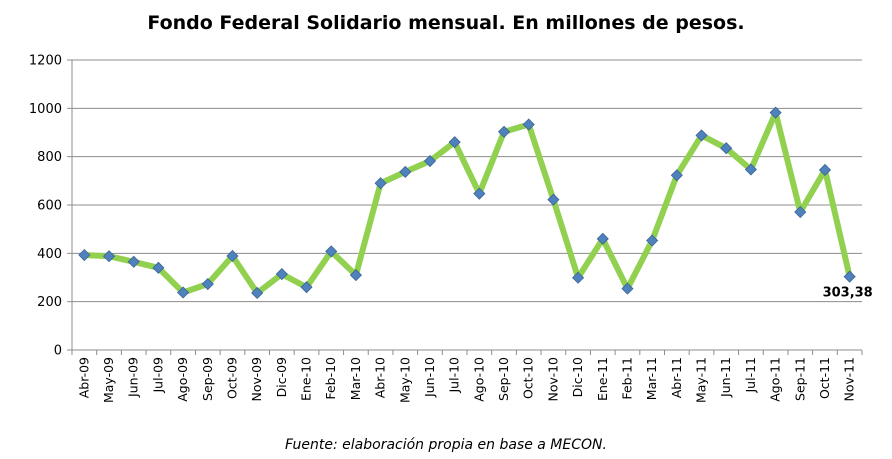 This screenshot has height=459, width=892. Describe the element at coordinates (355, 378) in the screenshot. I see `x-tick-label: Mar-10` at that location.